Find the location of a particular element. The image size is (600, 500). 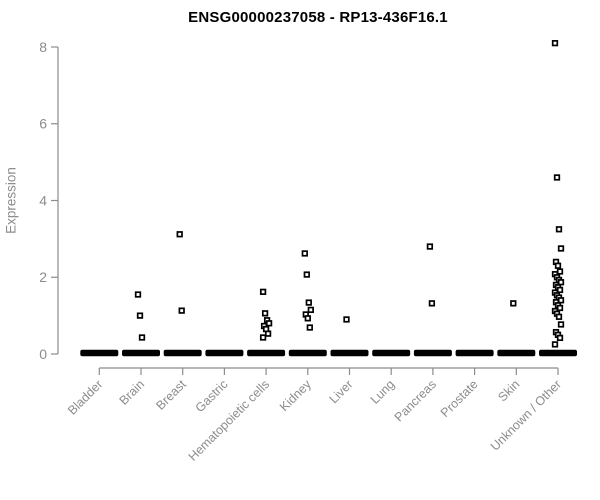

x-tick-label: Unknown / Other is located at coordinates (526, 415).